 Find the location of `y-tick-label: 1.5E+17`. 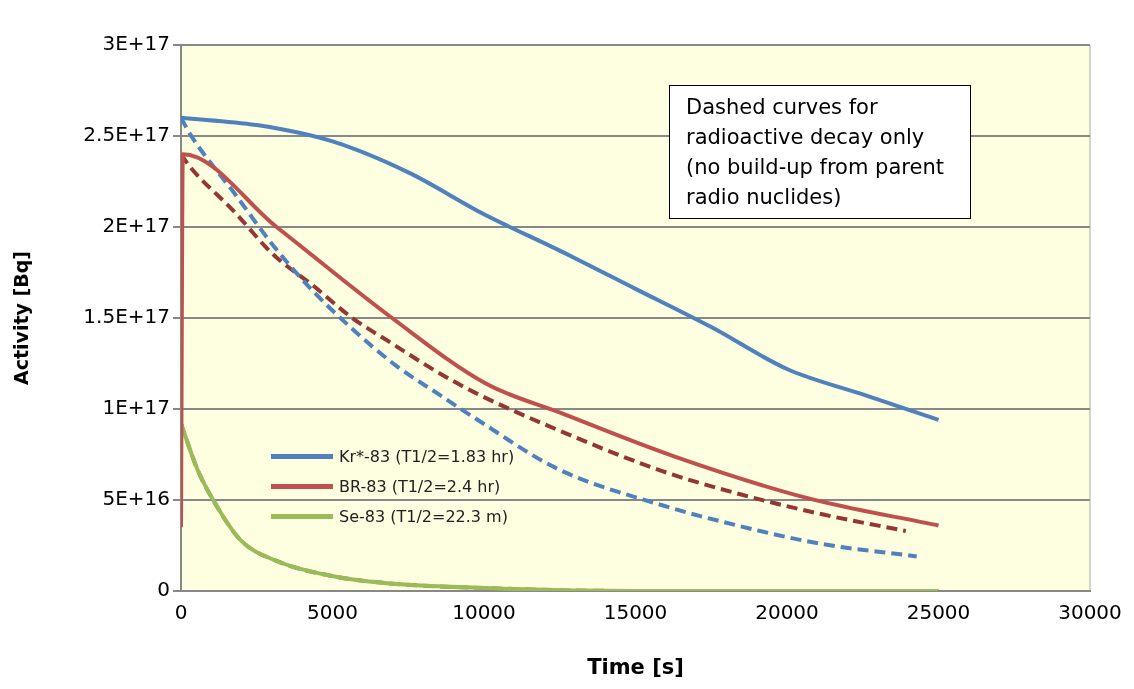

y-tick-label: 1.5E+17 is located at coordinates (126, 316).